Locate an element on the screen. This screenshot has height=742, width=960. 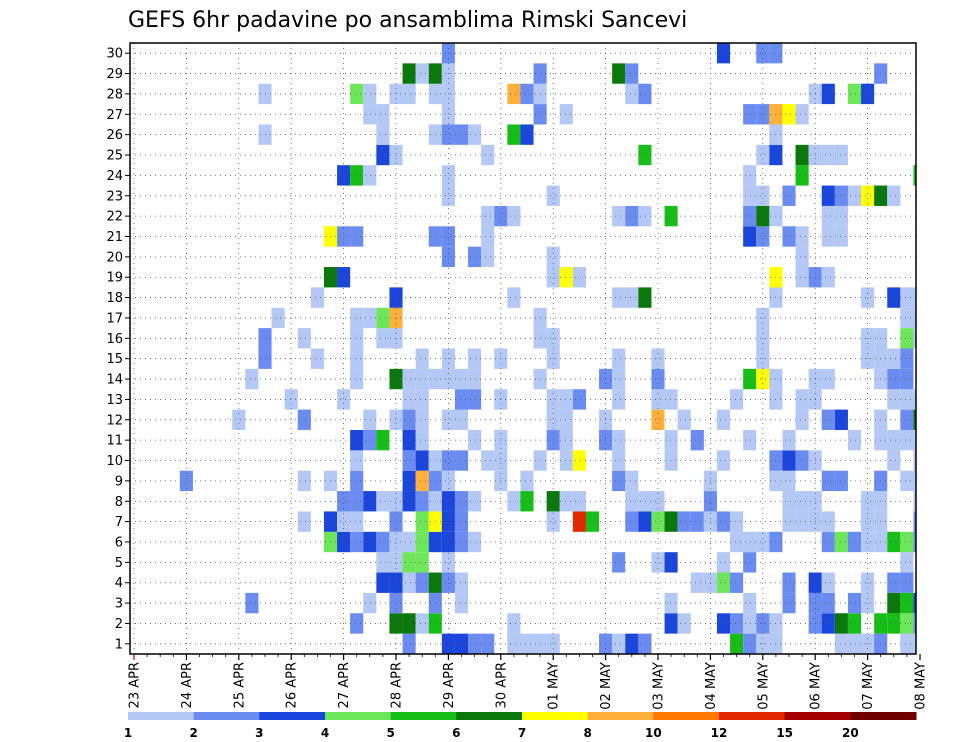
y-tick-label: 6 is located at coordinates (119, 542).